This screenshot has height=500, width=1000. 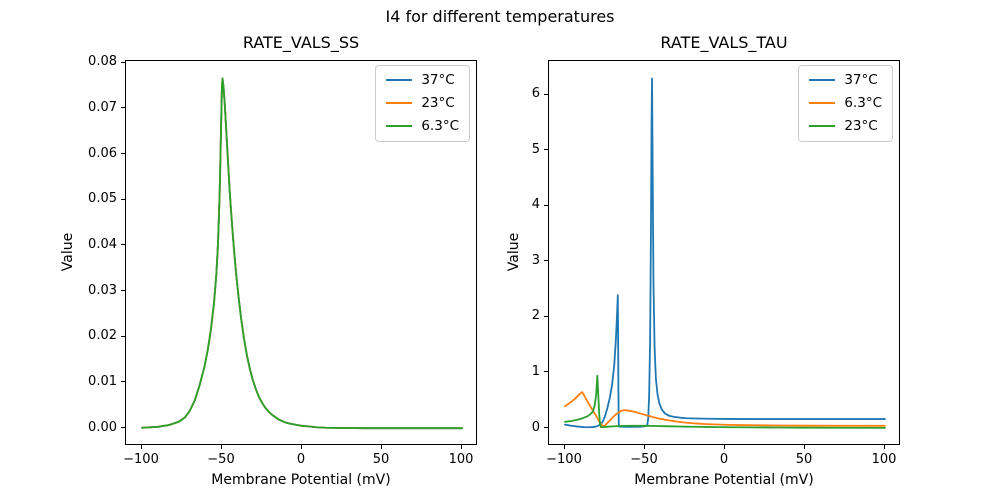 What do you see at coordinates (535, 427) in the screenshot?
I see `y-tick-label: 0` at bounding box center [535, 427].